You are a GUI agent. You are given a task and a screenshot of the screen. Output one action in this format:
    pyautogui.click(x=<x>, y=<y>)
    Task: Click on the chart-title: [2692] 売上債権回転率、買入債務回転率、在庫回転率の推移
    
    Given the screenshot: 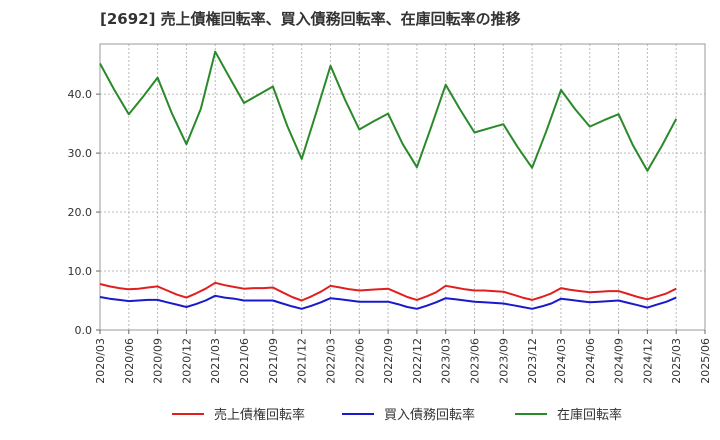 What is the action you would take?
    pyautogui.click(x=310, y=19)
    